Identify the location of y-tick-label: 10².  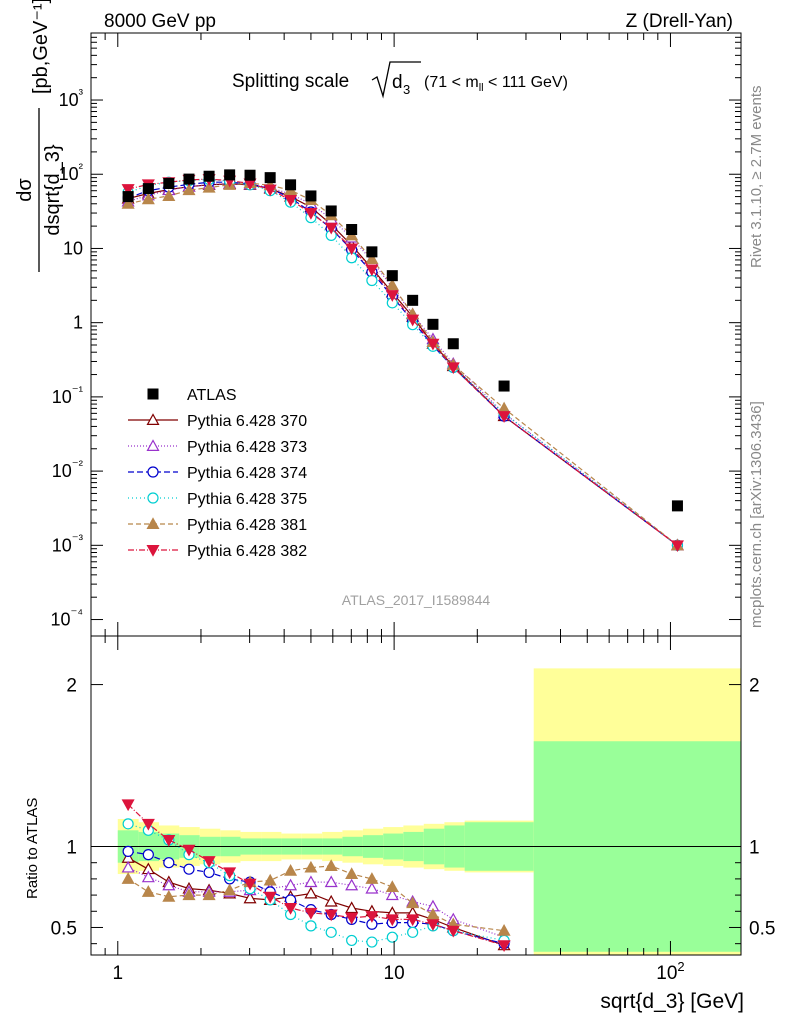
(71, 172).